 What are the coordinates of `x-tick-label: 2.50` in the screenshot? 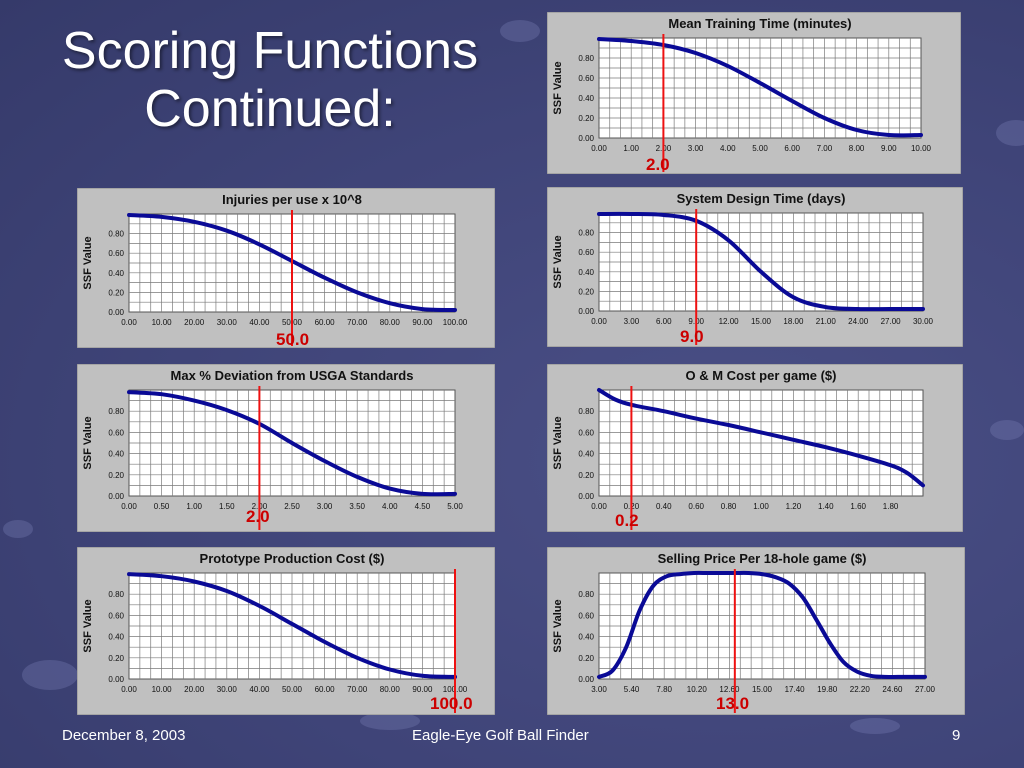 It's located at (292, 506).